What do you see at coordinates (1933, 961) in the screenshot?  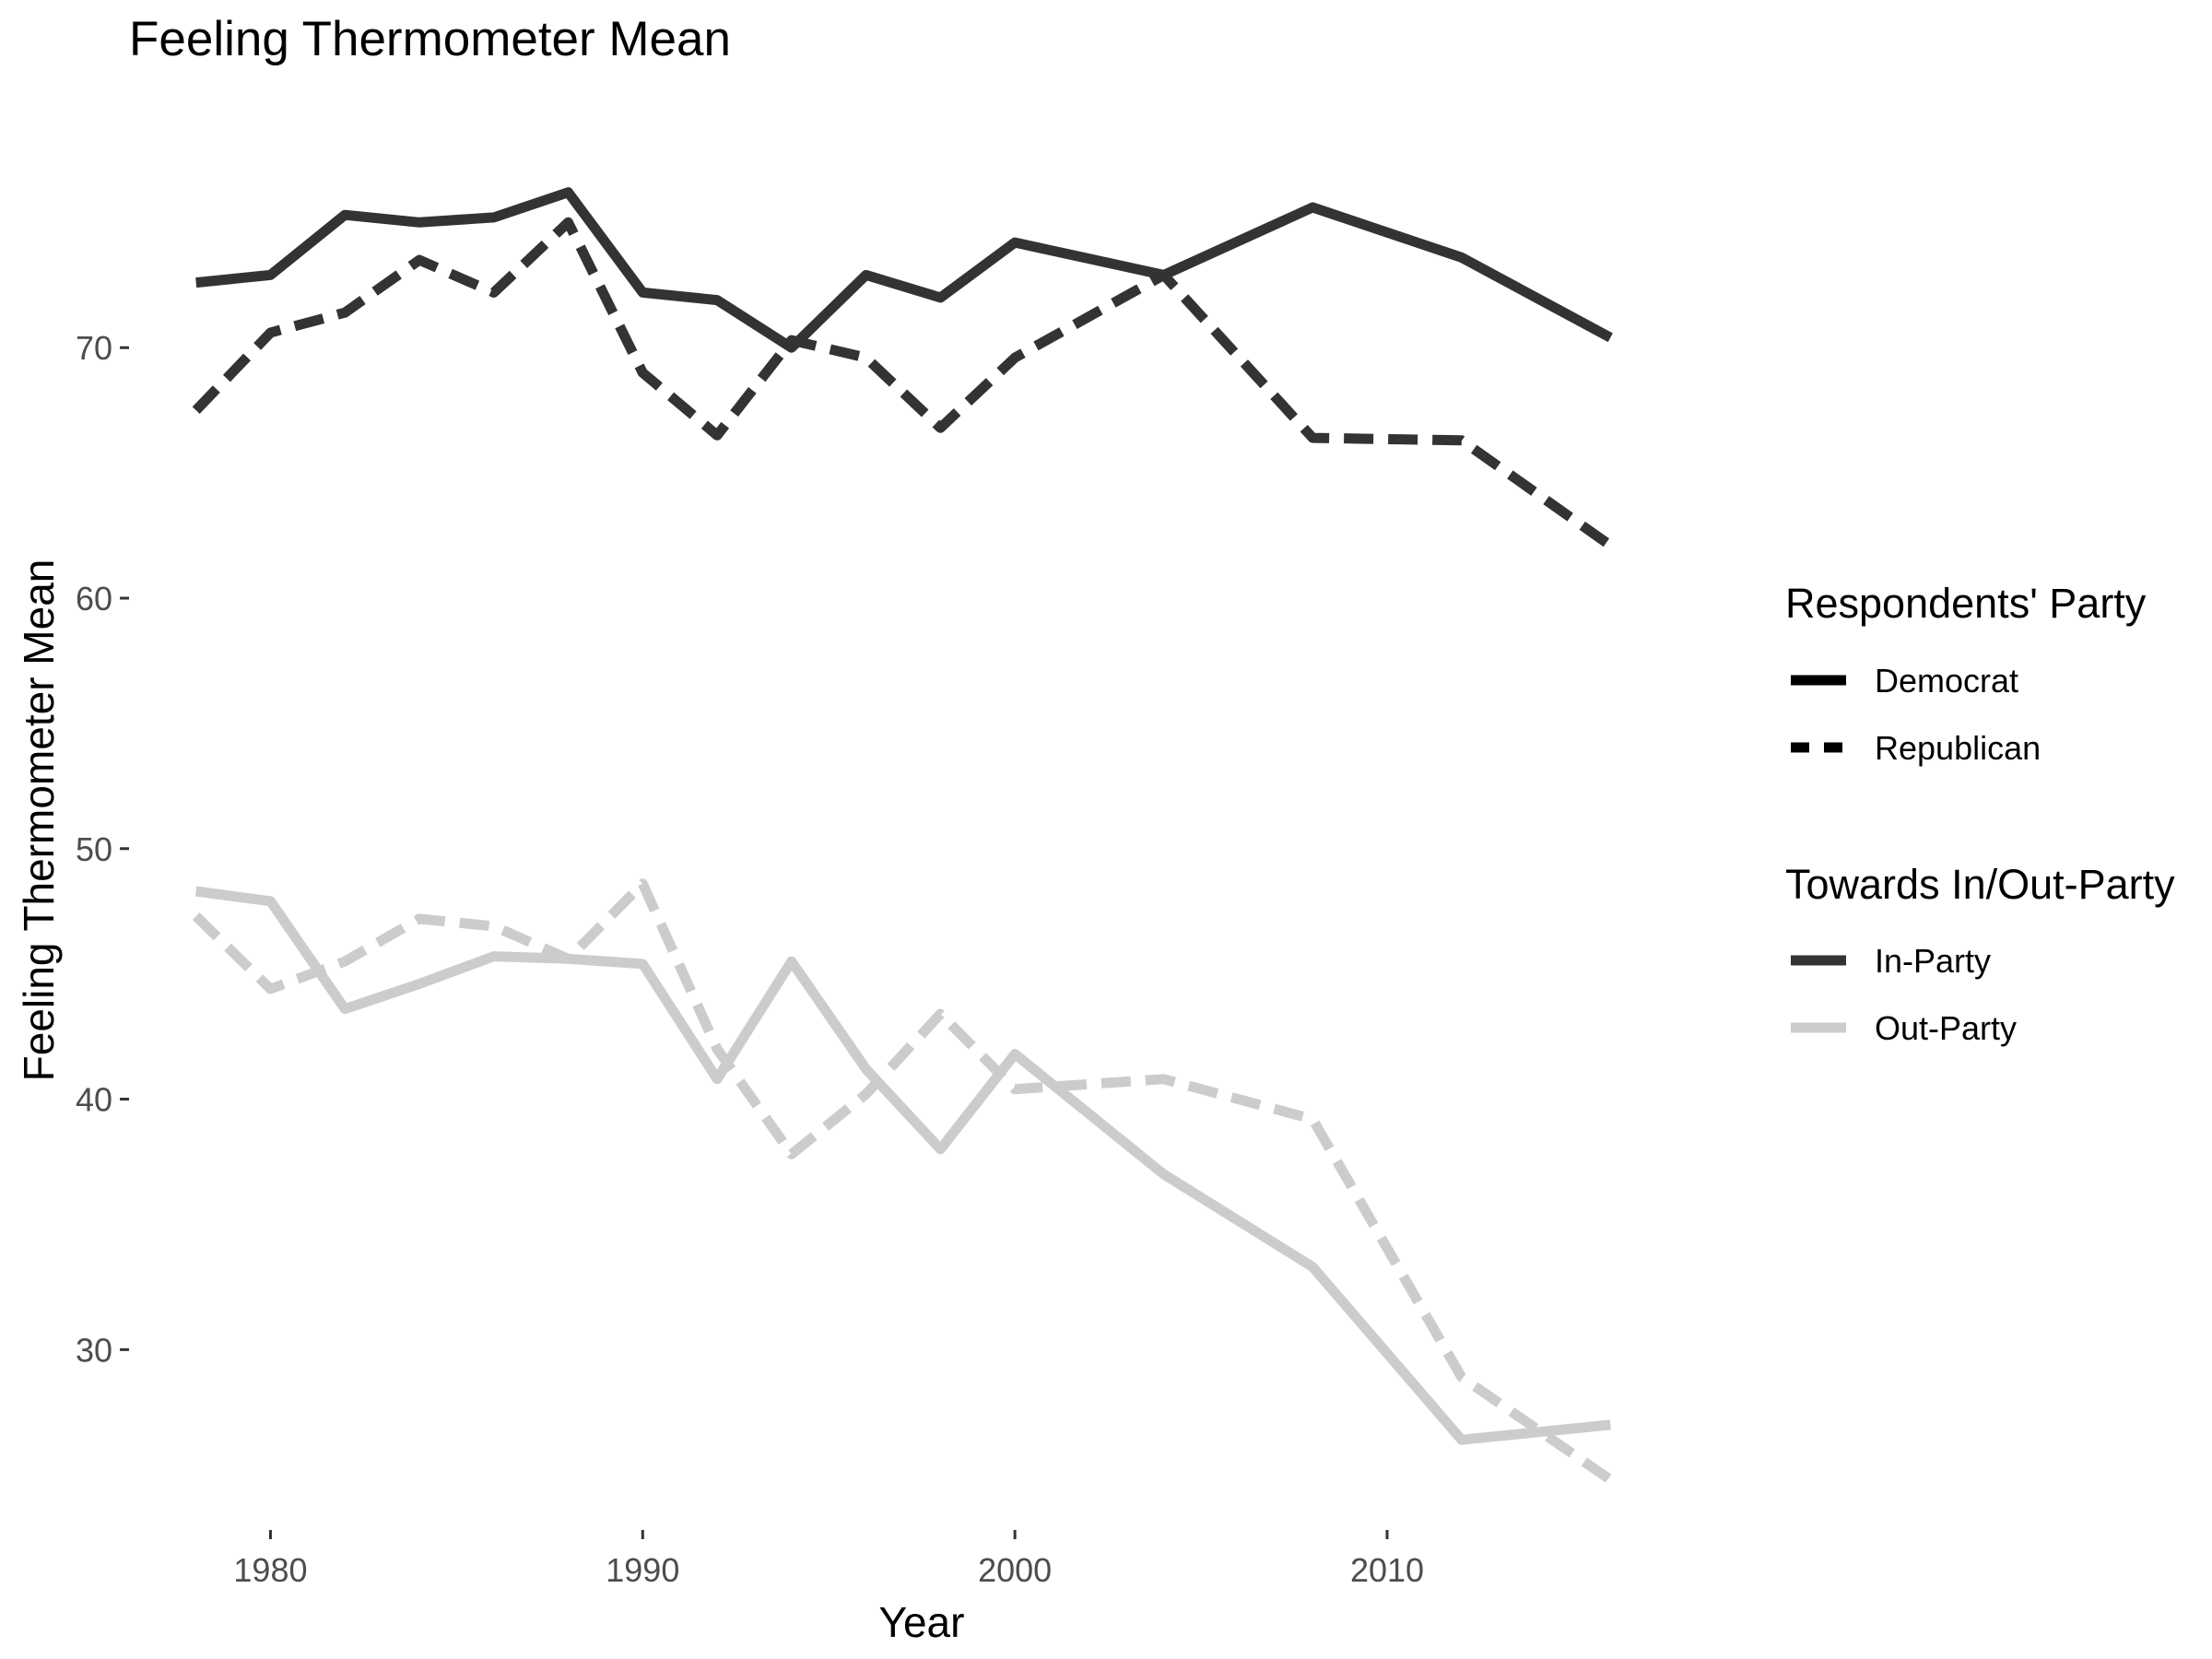 I see `legend-label-in-party: In-Party` at bounding box center [1933, 961].